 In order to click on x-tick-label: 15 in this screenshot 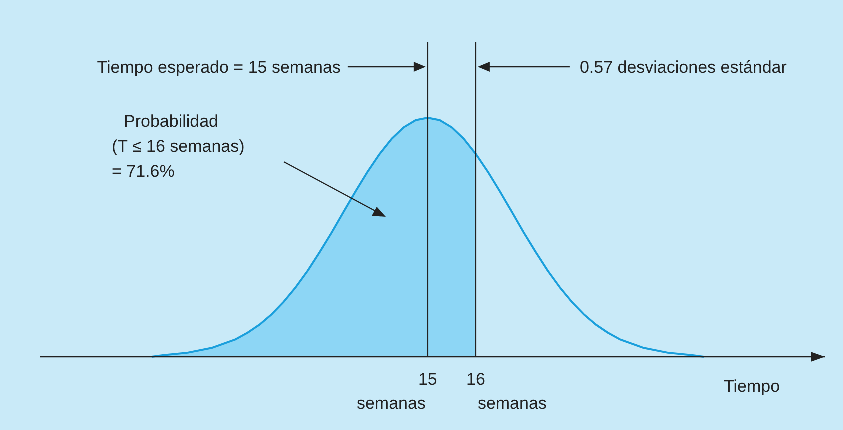, I will do `click(428, 379)`.